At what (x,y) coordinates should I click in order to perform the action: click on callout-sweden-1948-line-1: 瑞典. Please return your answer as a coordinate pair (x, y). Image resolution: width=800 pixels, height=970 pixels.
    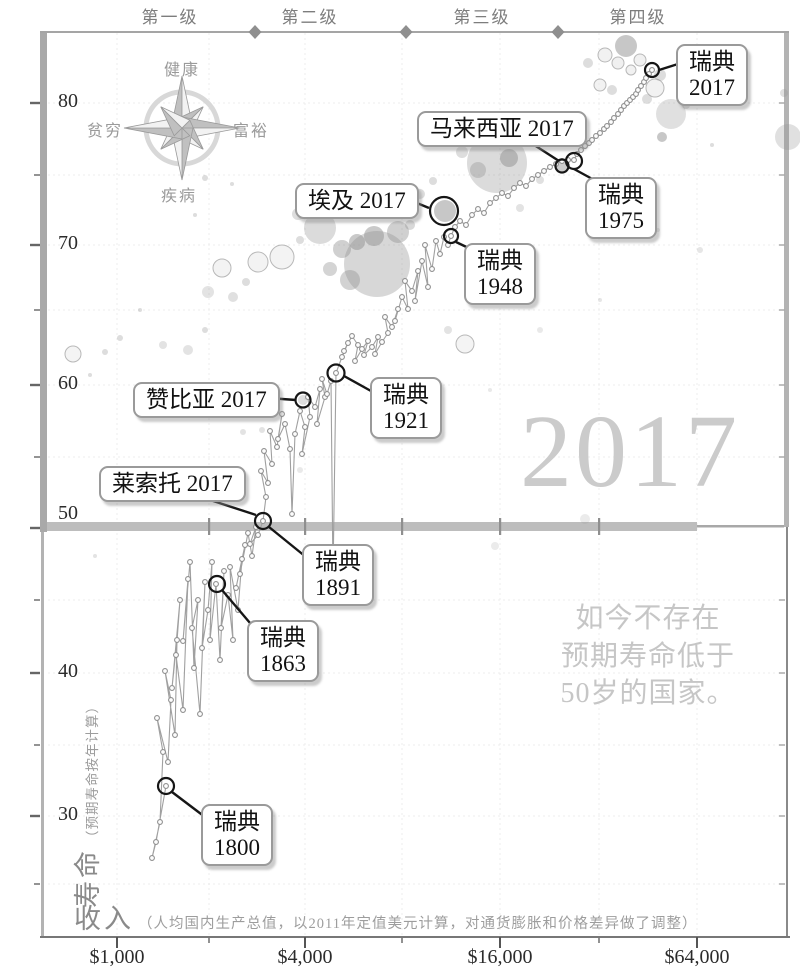
    Looking at the image, I should click on (500, 260).